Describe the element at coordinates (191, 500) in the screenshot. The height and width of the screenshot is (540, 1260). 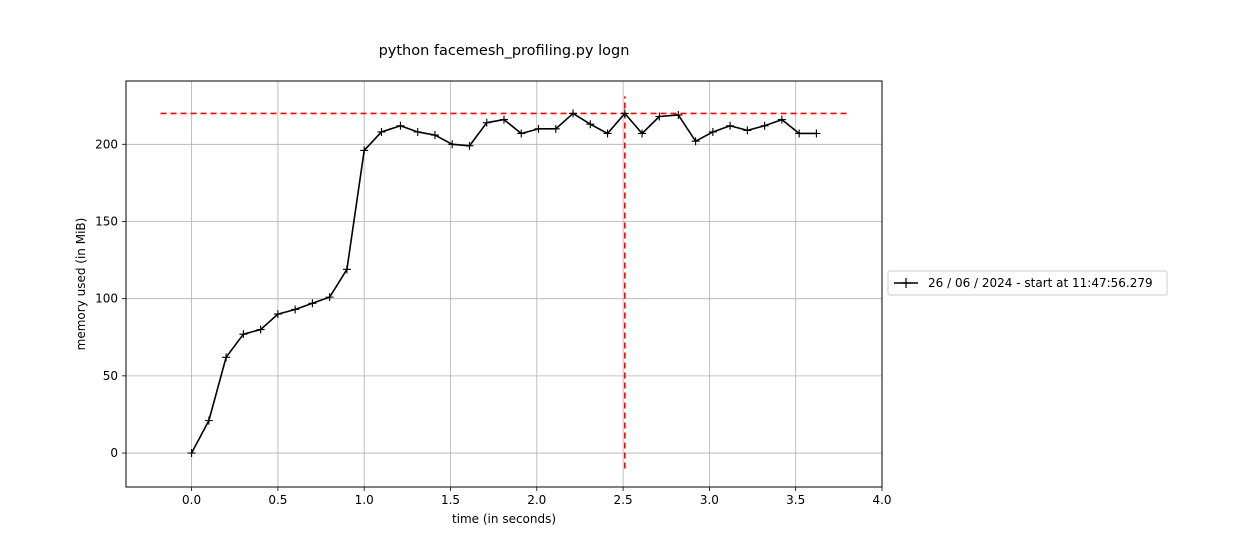
I see `x-tick-label: 0.0` at that location.